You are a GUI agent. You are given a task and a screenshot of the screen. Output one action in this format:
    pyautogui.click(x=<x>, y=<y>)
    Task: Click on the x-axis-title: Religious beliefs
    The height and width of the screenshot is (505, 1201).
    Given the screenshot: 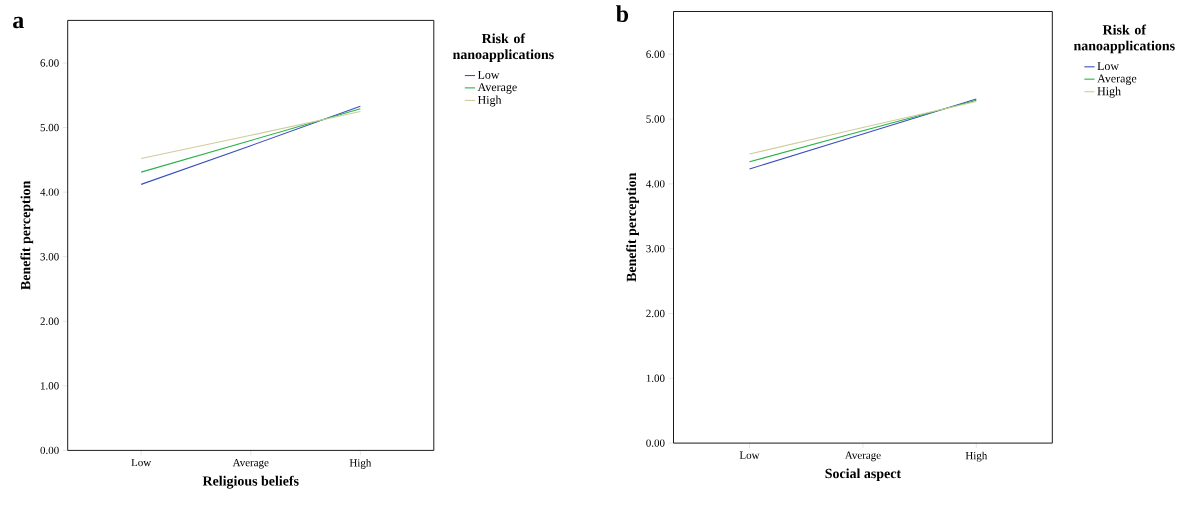 What is the action you would take?
    pyautogui.click(x=250, y=482)
    